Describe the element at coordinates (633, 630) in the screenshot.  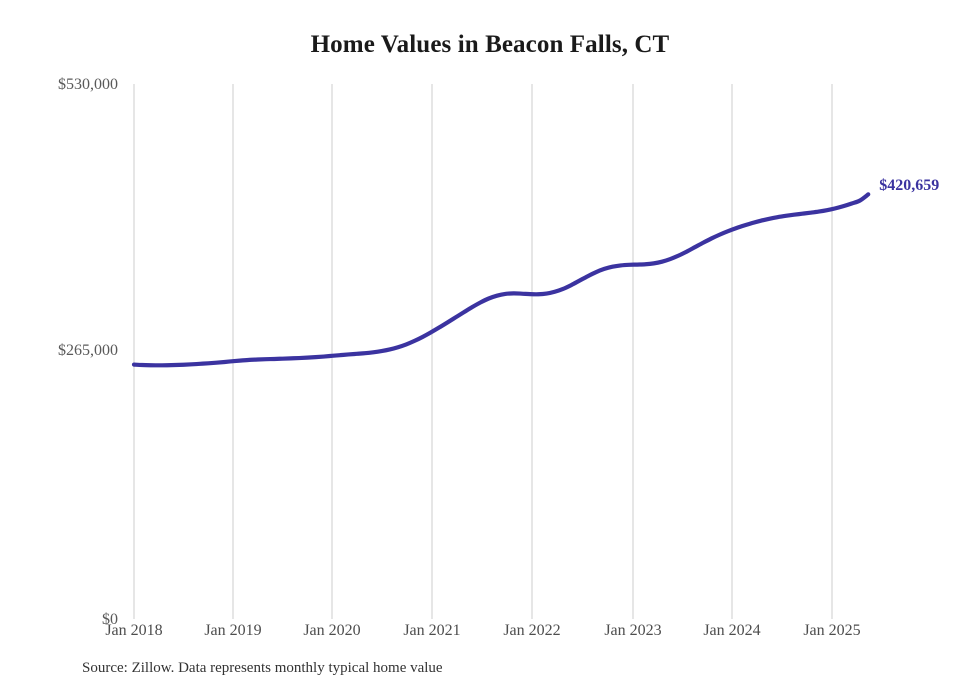
I see `x-axis-tick-jan-2023: Jan 2023` at that location.